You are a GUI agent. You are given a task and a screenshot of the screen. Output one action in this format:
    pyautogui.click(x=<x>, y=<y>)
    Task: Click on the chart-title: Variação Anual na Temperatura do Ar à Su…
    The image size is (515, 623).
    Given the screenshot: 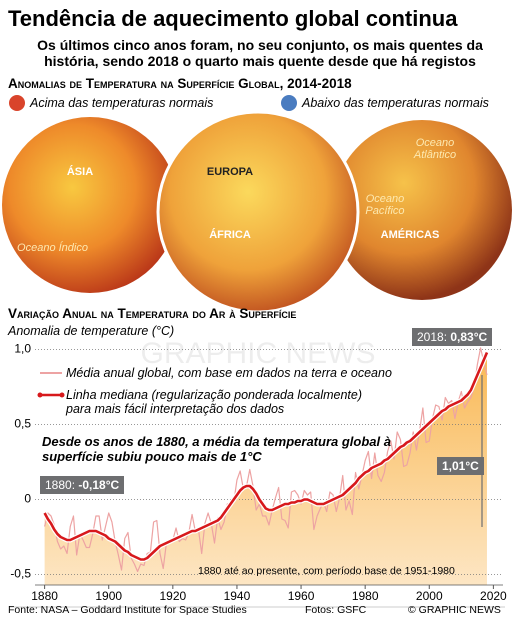 What is the action you would take?
    pyautogui.click(x=152, y=313)
    